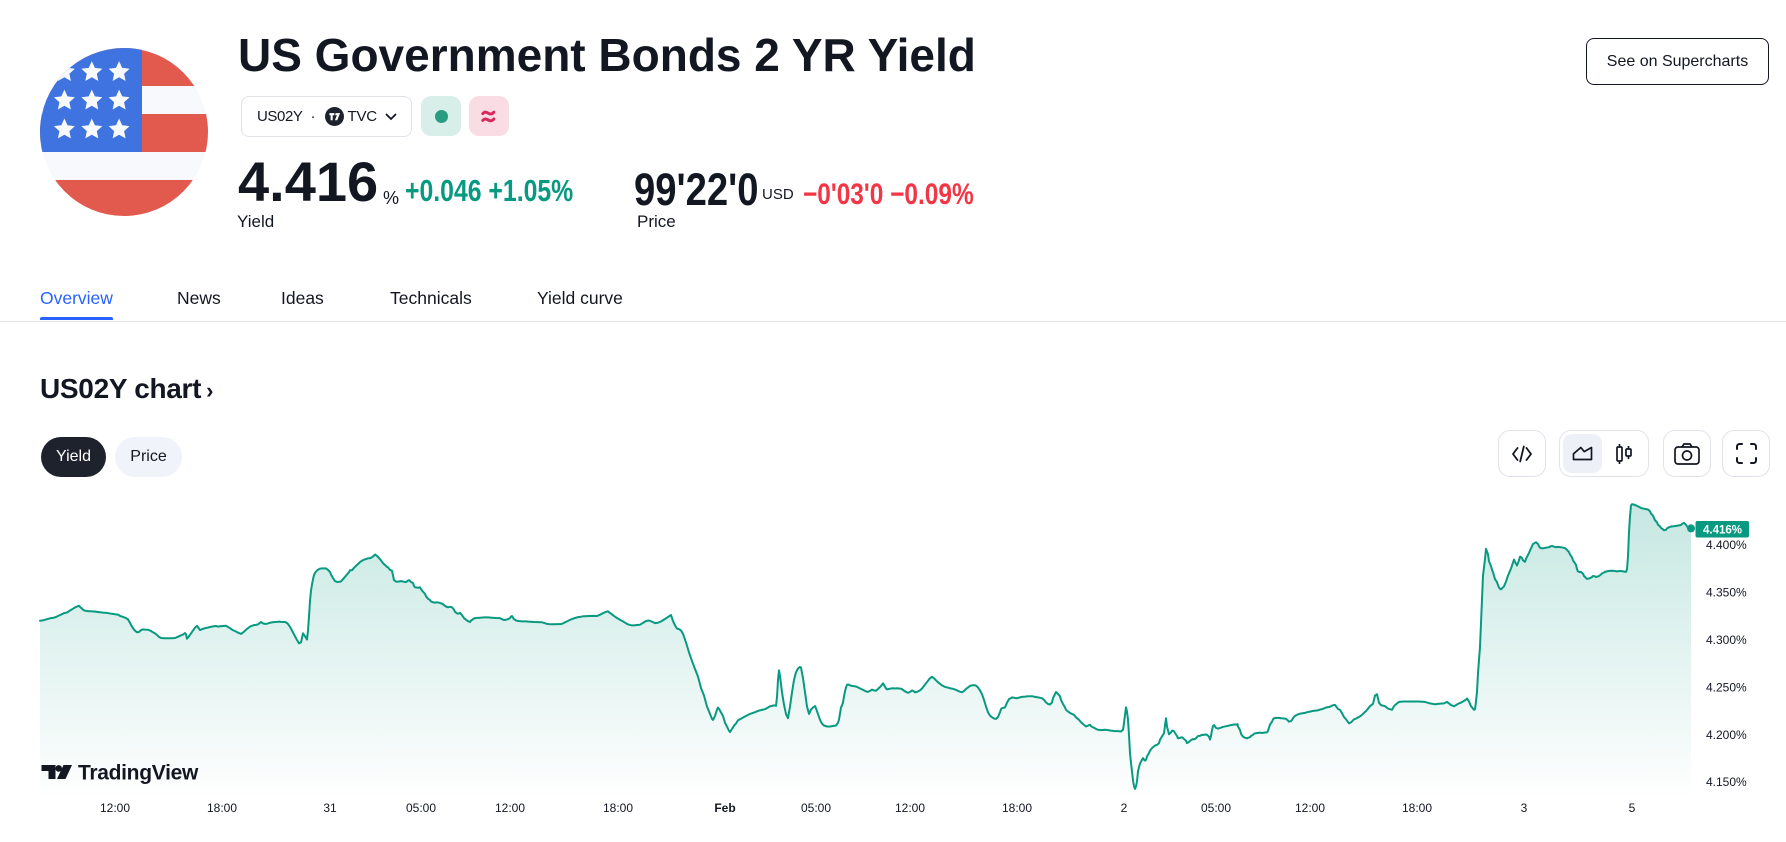 This screenshot has height=842, width=1786. I want to click on svg-text: 31, so click(330, 808).